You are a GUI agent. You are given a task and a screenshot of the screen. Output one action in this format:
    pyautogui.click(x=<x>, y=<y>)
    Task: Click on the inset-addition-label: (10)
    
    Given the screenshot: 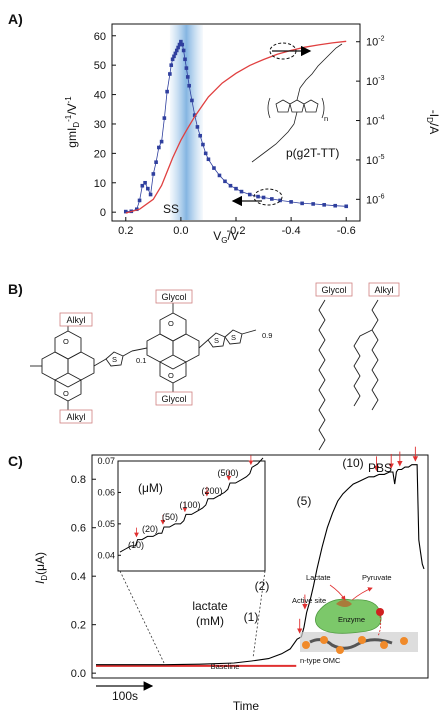 What is the action you would take?
    pyautogui.click(x=136, y=545)
    